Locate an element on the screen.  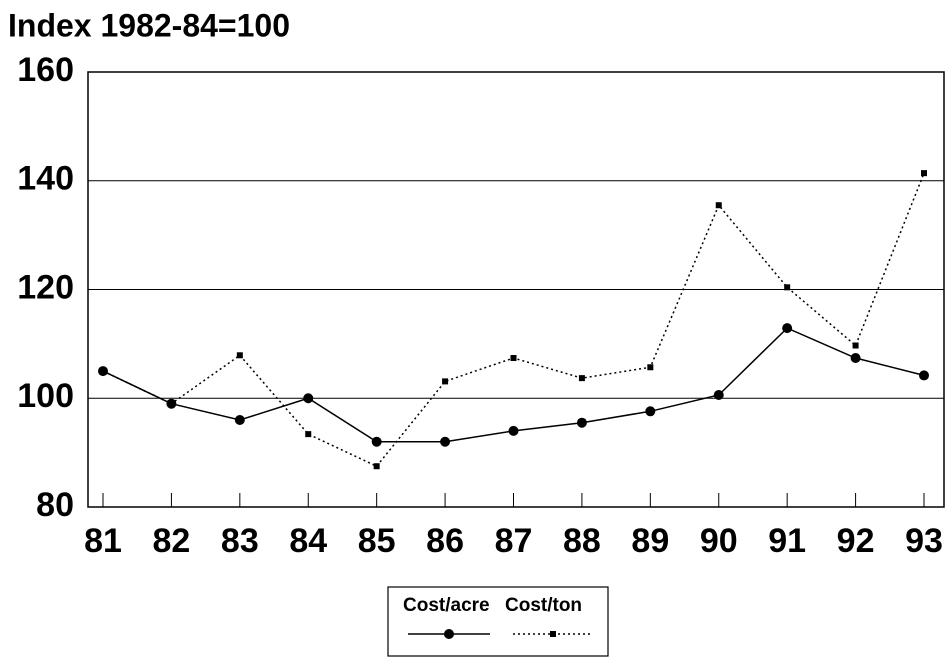
x-tick-label: 90 is located at coordinates (719, 541).